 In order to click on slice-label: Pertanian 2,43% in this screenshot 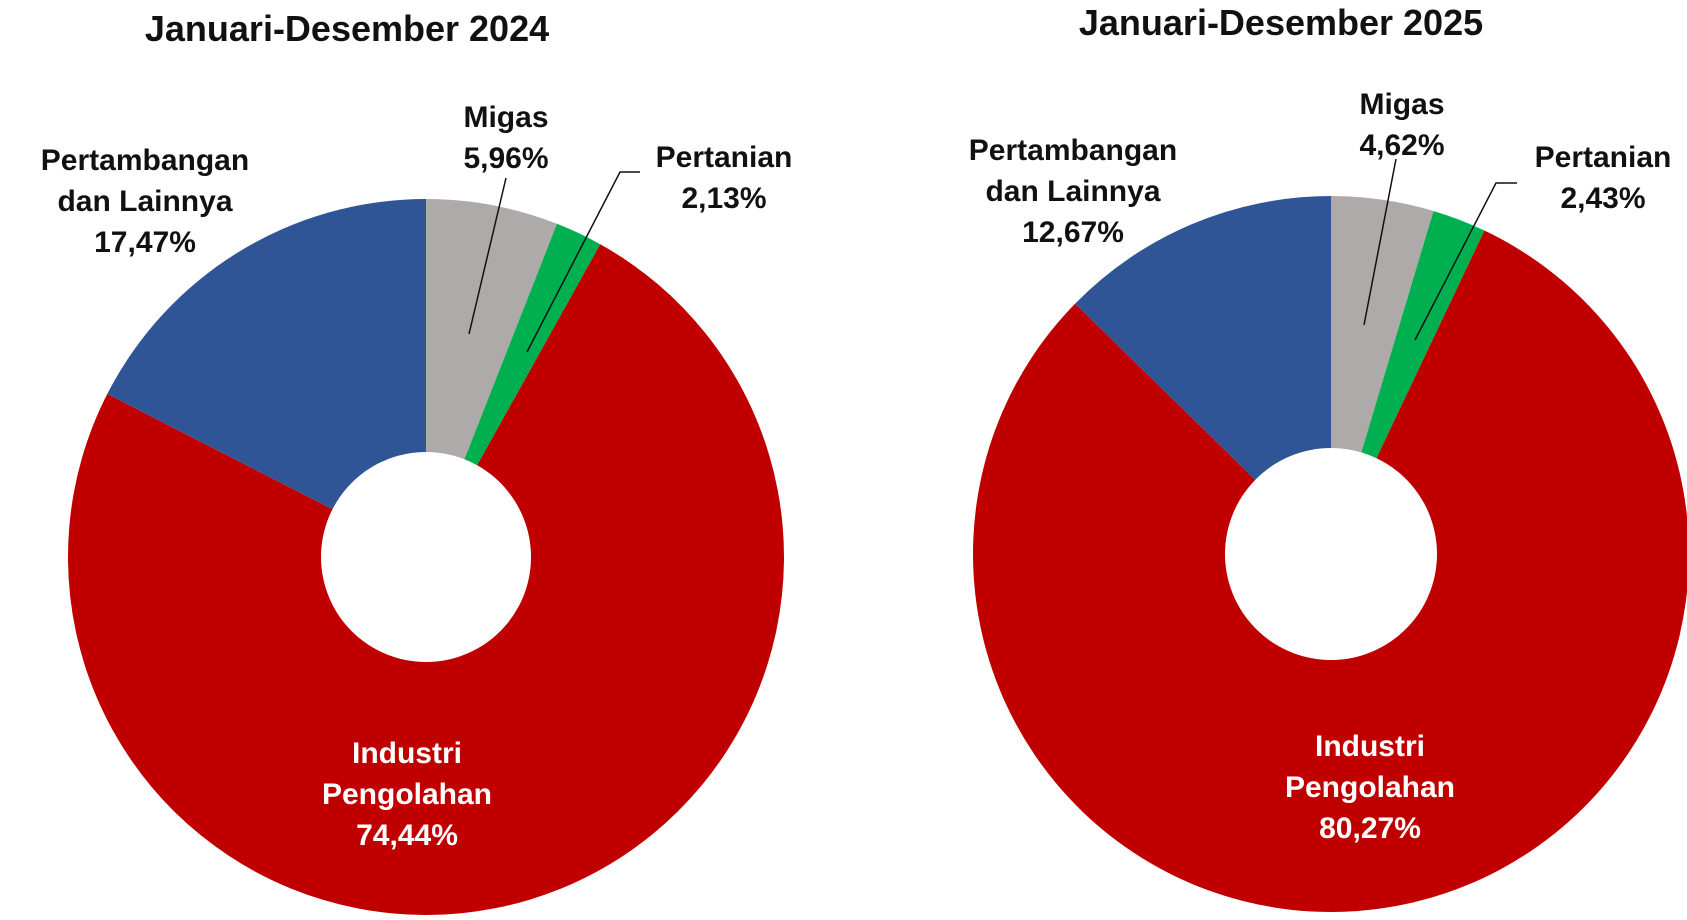, I will do `click(1595, 178)`.